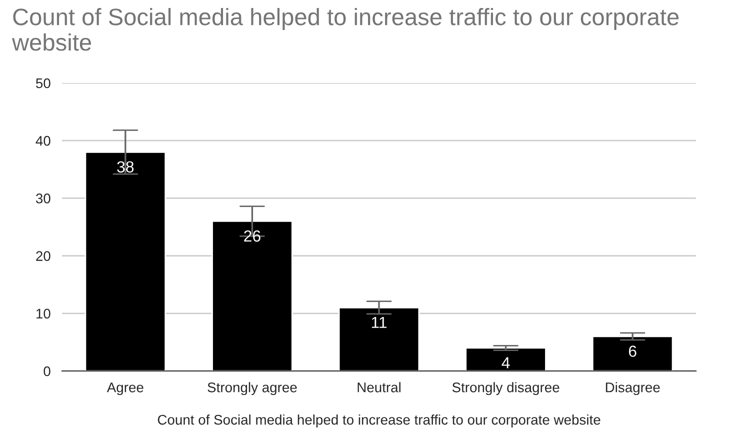  I want to click on y-tick-label: 40, so click(43, 141).